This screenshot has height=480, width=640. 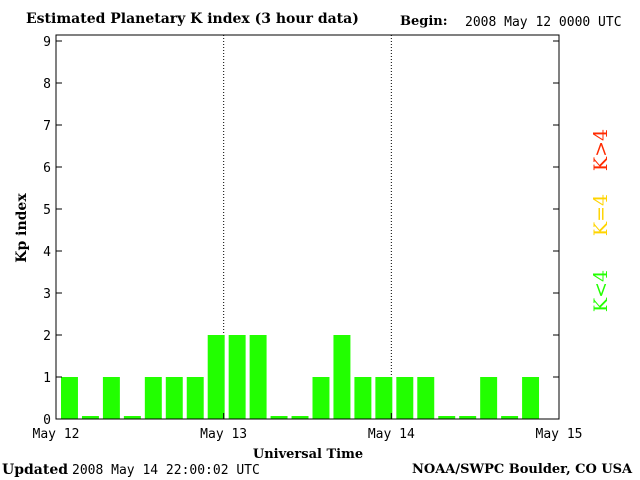 What do you see at coordinates (22, 228) in the screenshot?
I see `y-axis-label: Kp index` at bounding box center [22, 228].